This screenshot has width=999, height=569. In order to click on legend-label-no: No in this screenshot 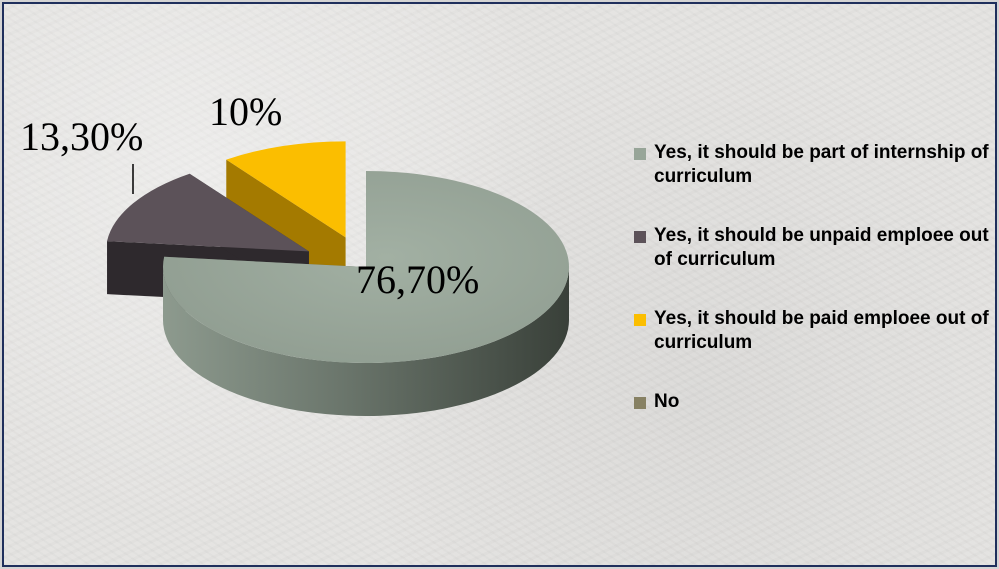, I will do `click(666, 401)`.